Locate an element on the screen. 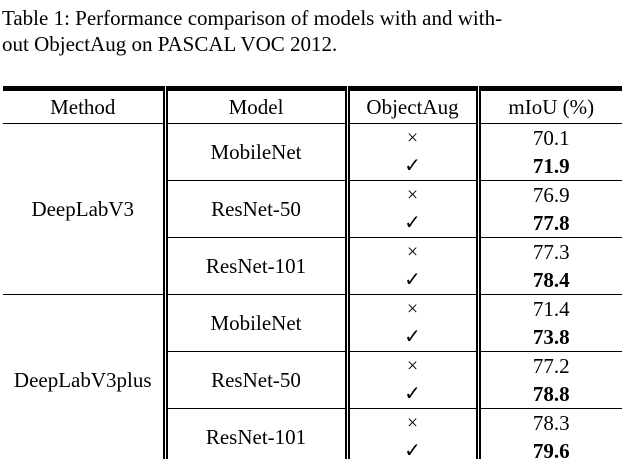 The image size is (630, 459). table-row: ResNet-50 × 77.2 is located at coordinates (312, 380).